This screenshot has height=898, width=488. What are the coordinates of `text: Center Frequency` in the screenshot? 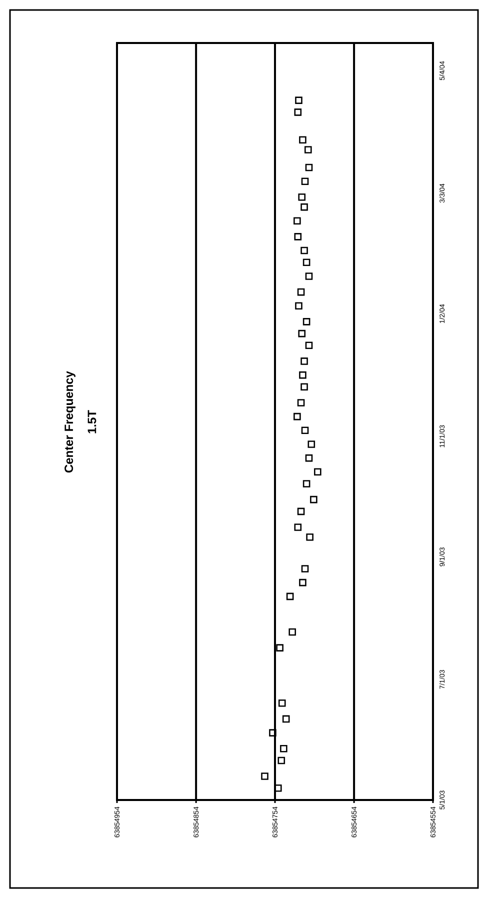 It's located at (70, 422).